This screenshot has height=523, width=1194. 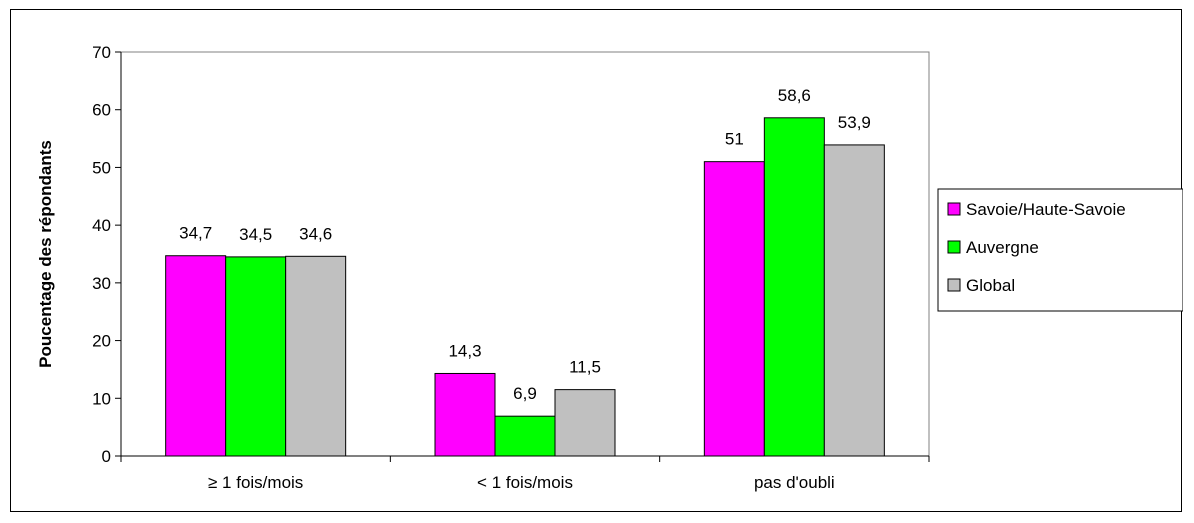 What do you see at coordinates (45, 254) in the screenshot?
I see `y-axis-label: Poucentage des répondants` at bounding box center [45, 254].